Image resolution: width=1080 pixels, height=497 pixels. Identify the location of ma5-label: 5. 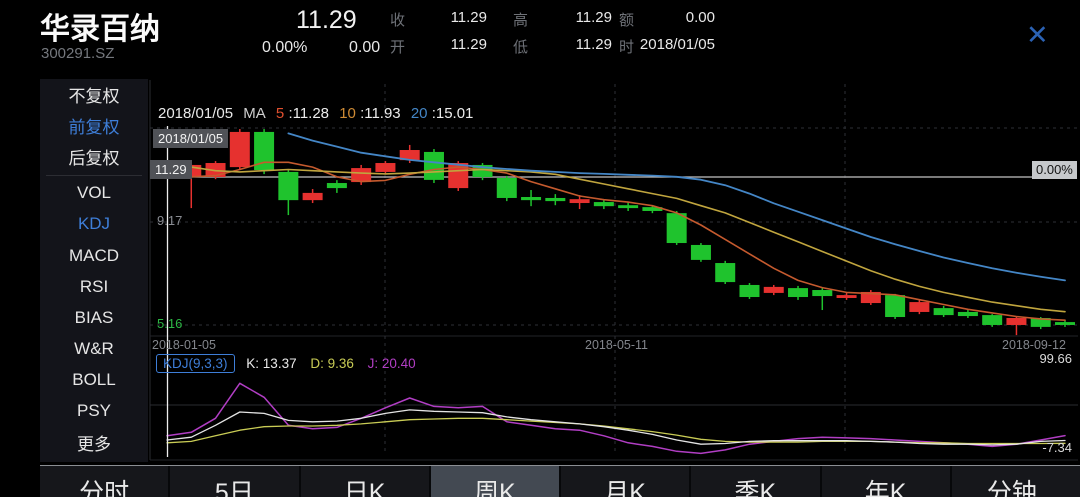
(280, 113).